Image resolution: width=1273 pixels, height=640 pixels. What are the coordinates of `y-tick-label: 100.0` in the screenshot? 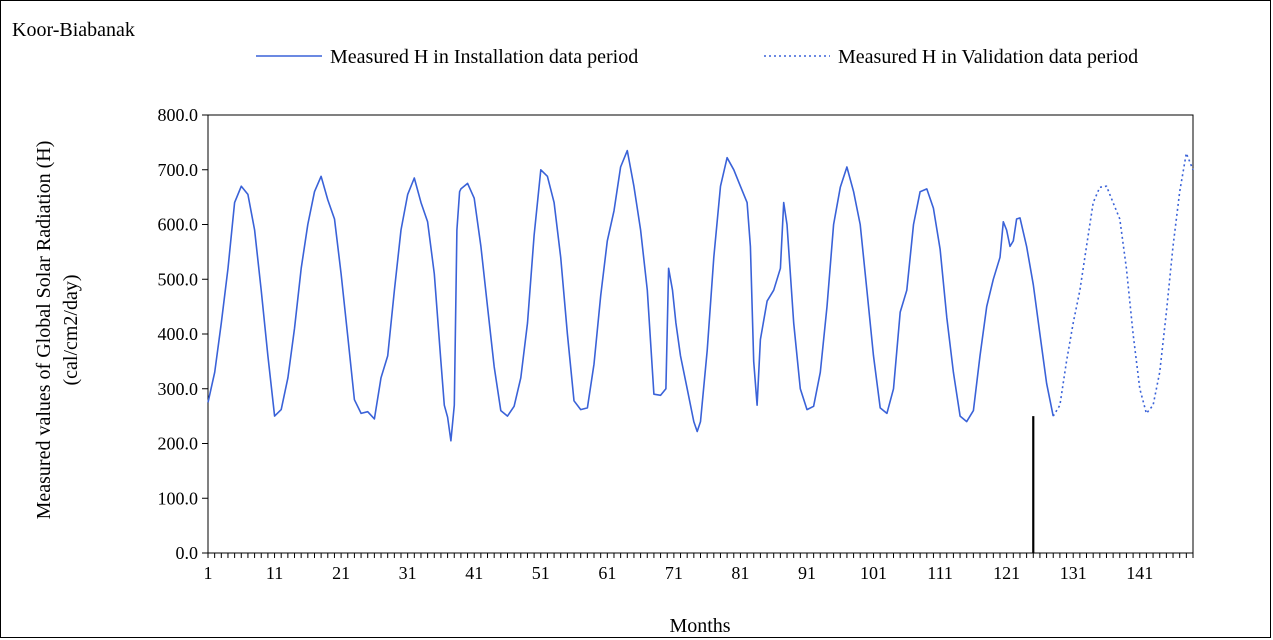 It's located at (178, 498).